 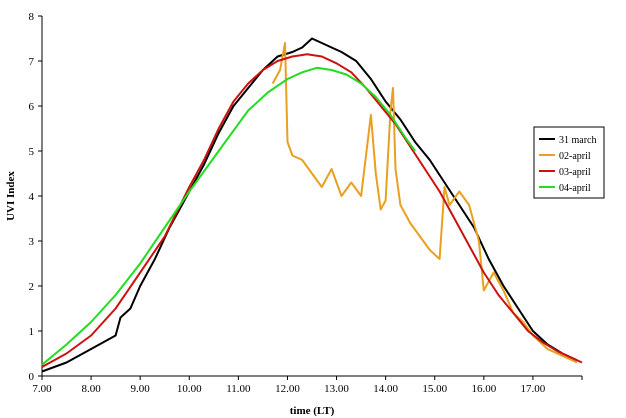 I want to click on x-tick-label: 15.00, so click(x=434, y=389).